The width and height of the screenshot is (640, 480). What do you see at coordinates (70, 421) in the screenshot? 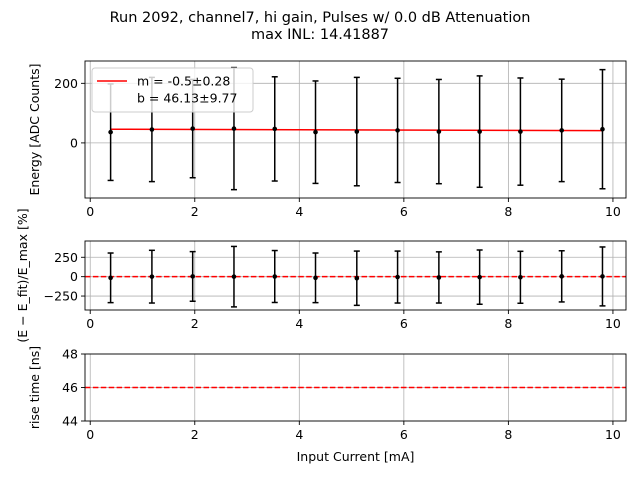
I see `y-tick-label: 44` at bounding box center [70, 421].